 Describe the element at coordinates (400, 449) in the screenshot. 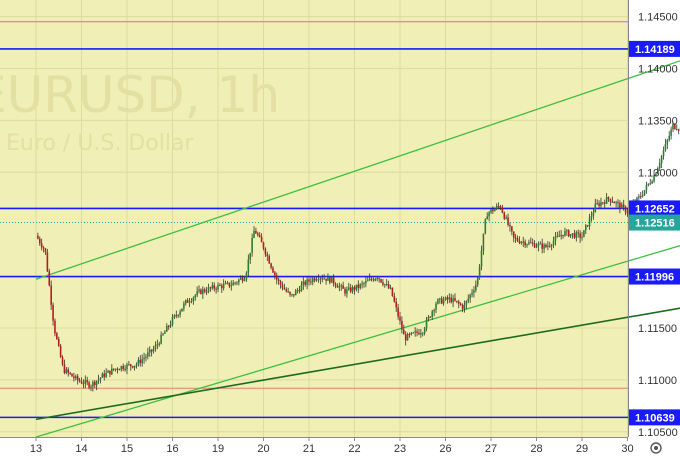

I see `time-tick-label: 23` at that location.